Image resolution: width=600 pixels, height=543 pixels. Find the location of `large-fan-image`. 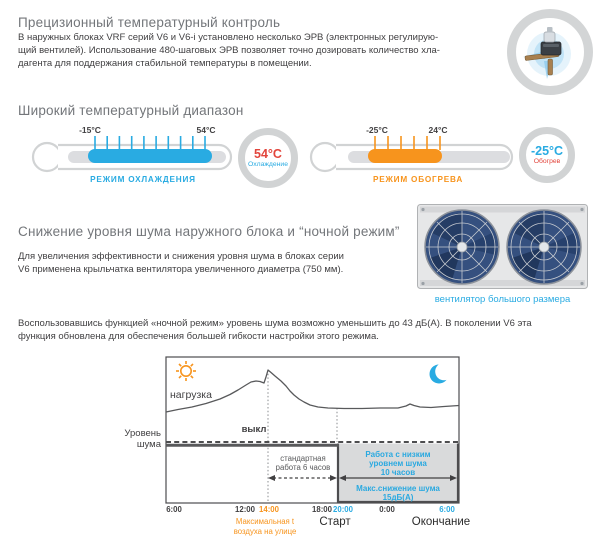

large-fan-image is located at coordinates (502, 246).